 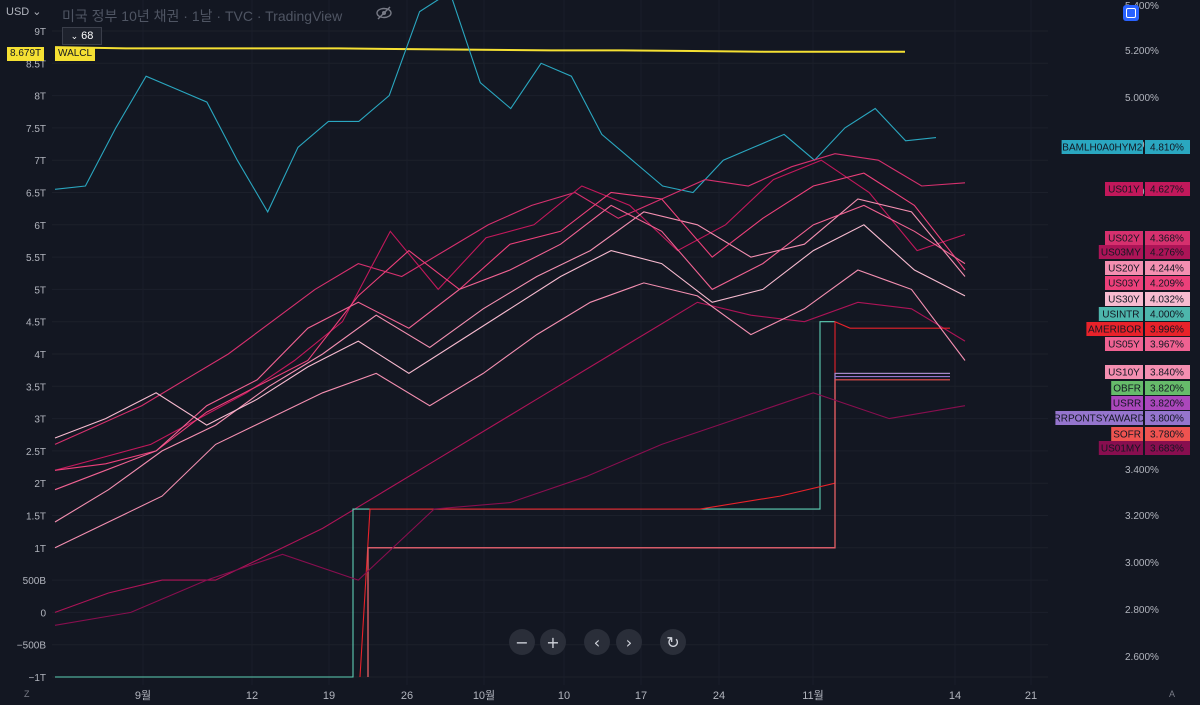 What do you see at coordinates (673, 642) in the screenshot?
I see `reset-icon: ↻` at bounding box center [673, 642].